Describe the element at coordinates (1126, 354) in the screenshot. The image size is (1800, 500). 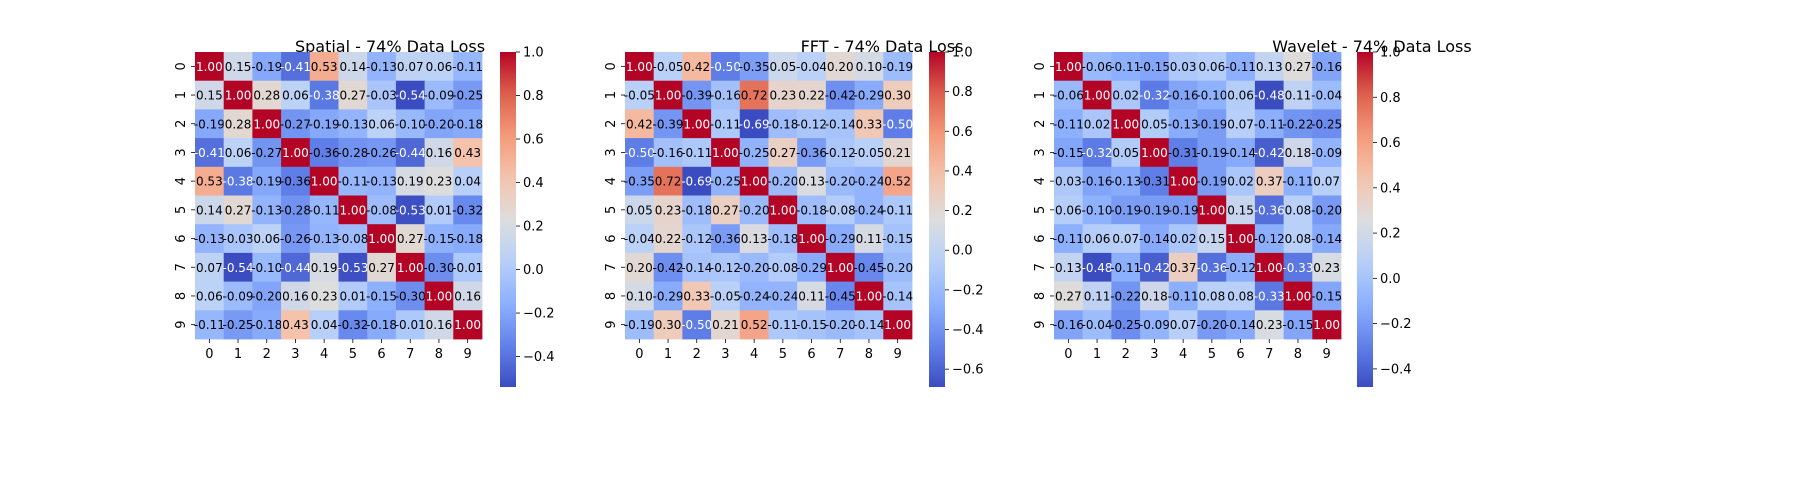
I see `x-tick-label: 2` at that location.